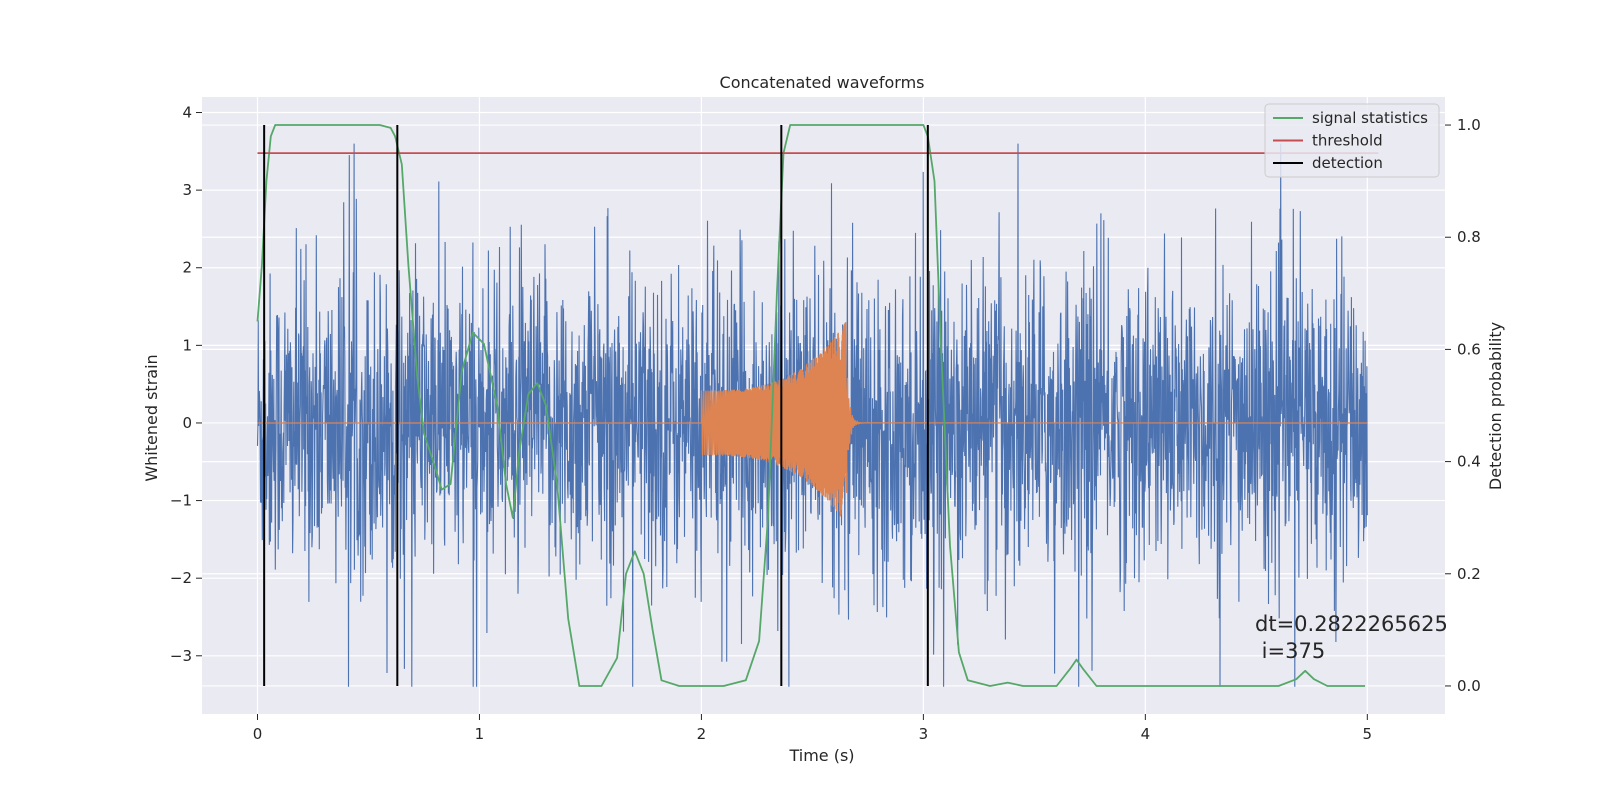 This screenshot has width=1600, height=800. What do you see at coordinates (480, 734) in the screenshot?
I see `x-tick-label: 1` at bounding box center [480, 734].